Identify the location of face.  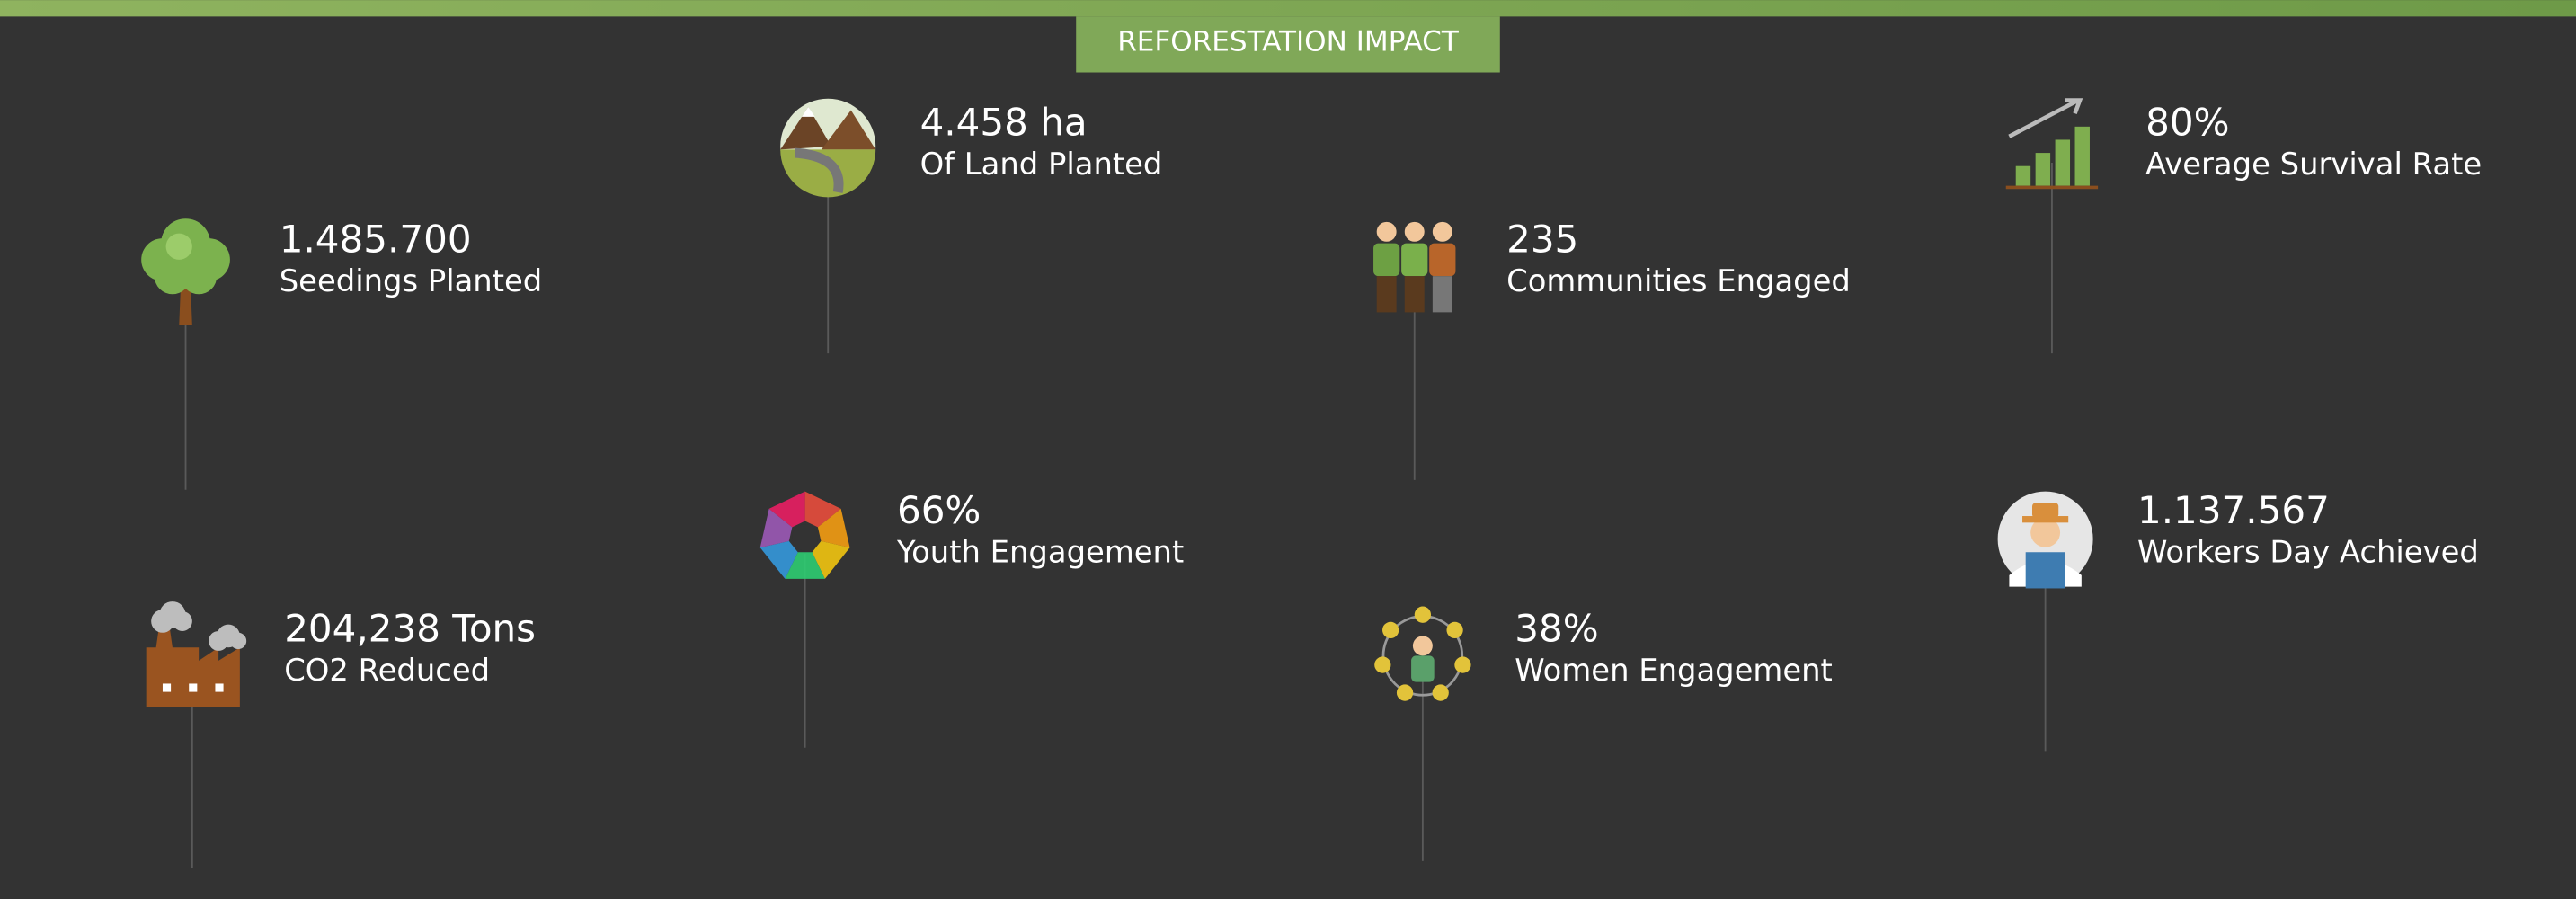
(2045, 532).